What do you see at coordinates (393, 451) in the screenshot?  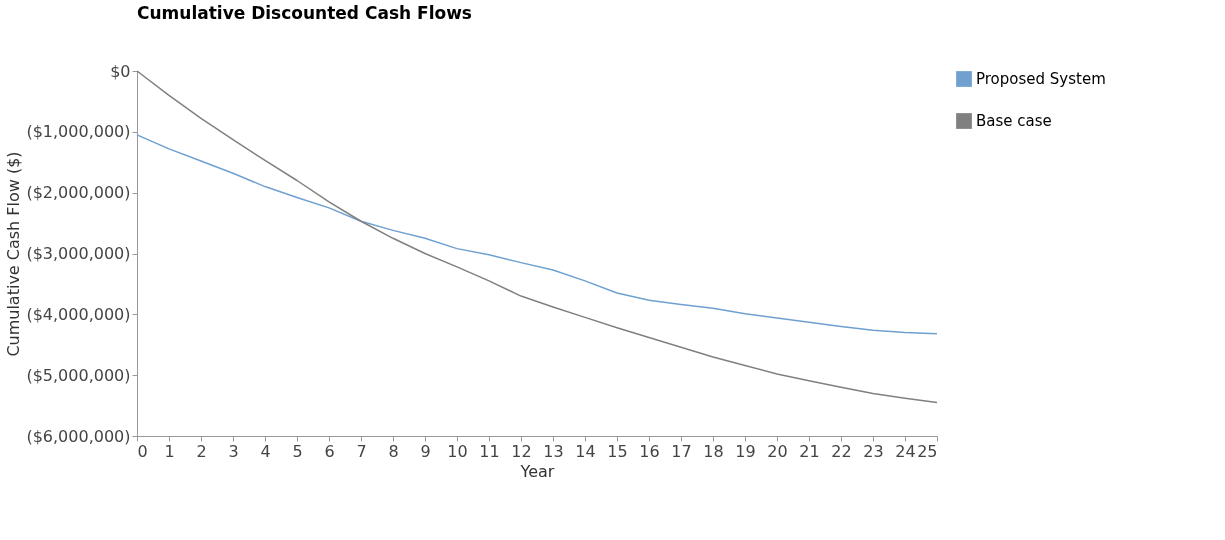 I see `x-tick-label: 8` at bounding box center [393, 451].